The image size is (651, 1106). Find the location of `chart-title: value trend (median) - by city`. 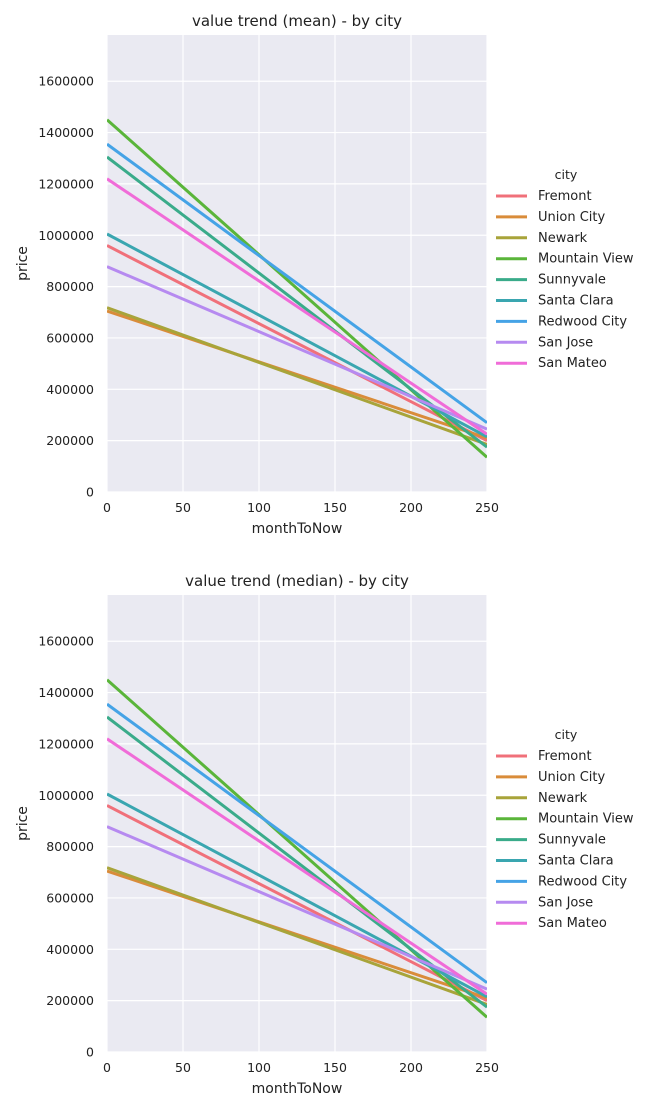

chart-title: value trend (median) - by city is located at coordinates (297, 581).